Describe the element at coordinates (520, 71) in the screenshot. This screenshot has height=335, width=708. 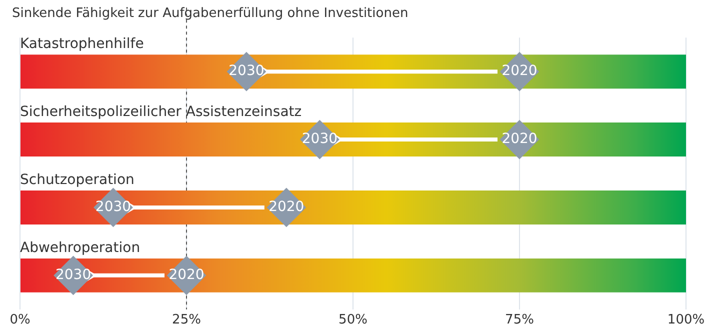
I see `series-label: 2020` at that location.